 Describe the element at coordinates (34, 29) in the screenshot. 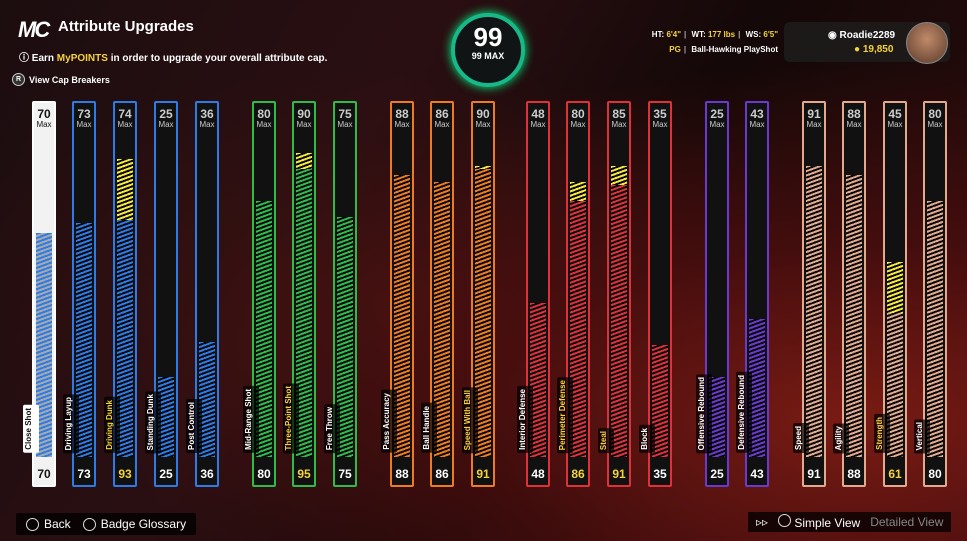

I see `mc-logo: MC` at that location.